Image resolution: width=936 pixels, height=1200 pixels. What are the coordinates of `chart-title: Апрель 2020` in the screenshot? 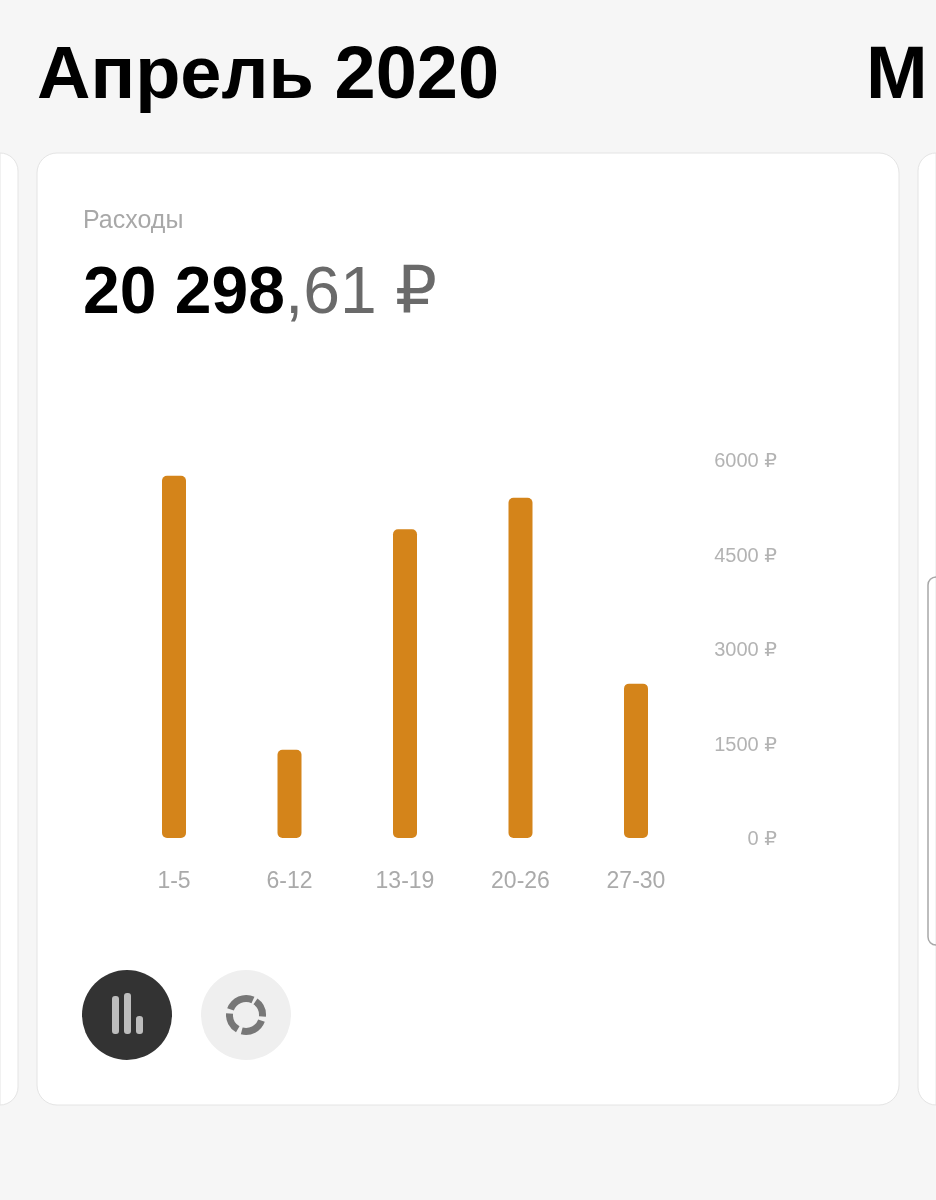 It's located at (268, 72).